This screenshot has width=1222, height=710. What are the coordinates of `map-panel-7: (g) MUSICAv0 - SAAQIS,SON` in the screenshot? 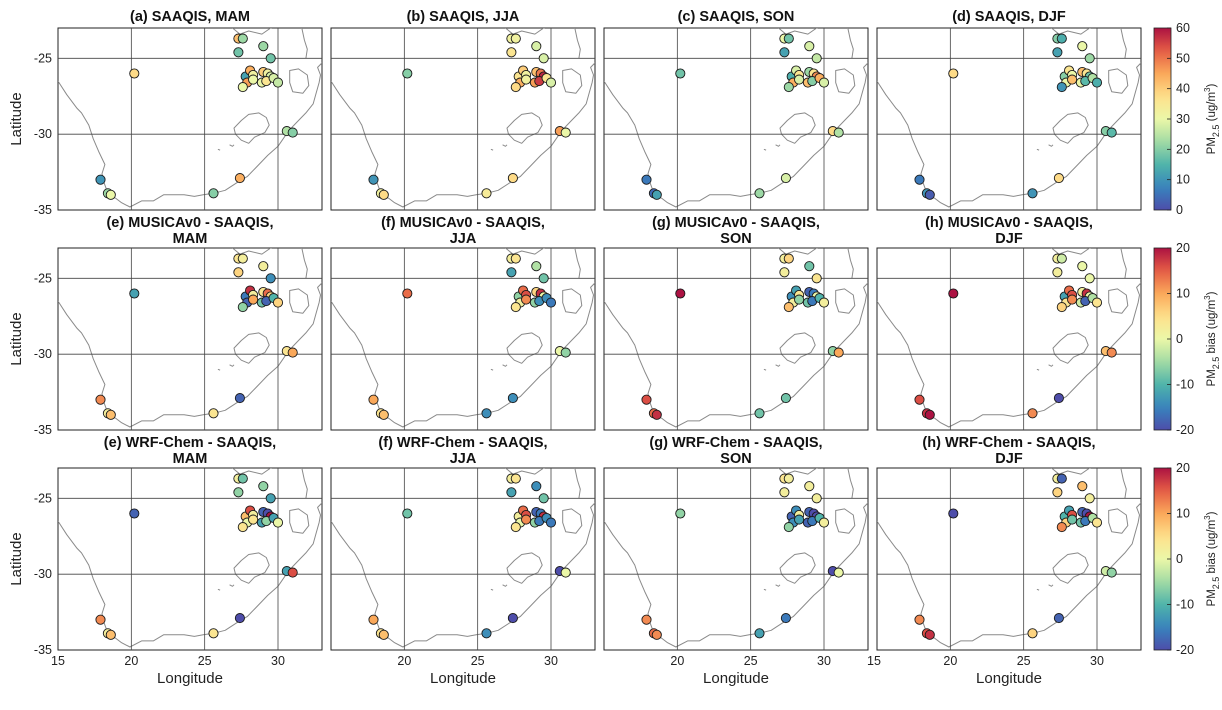 It's located at (736, 323).